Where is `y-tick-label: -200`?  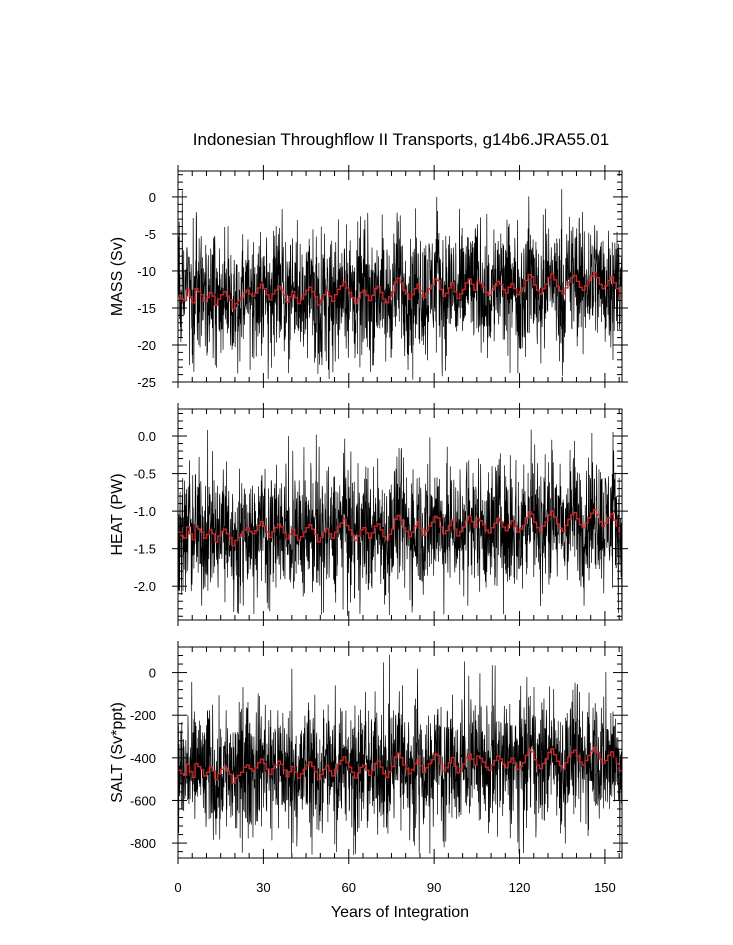 y-tick-label: -200 is located at coordinates (143, 715).